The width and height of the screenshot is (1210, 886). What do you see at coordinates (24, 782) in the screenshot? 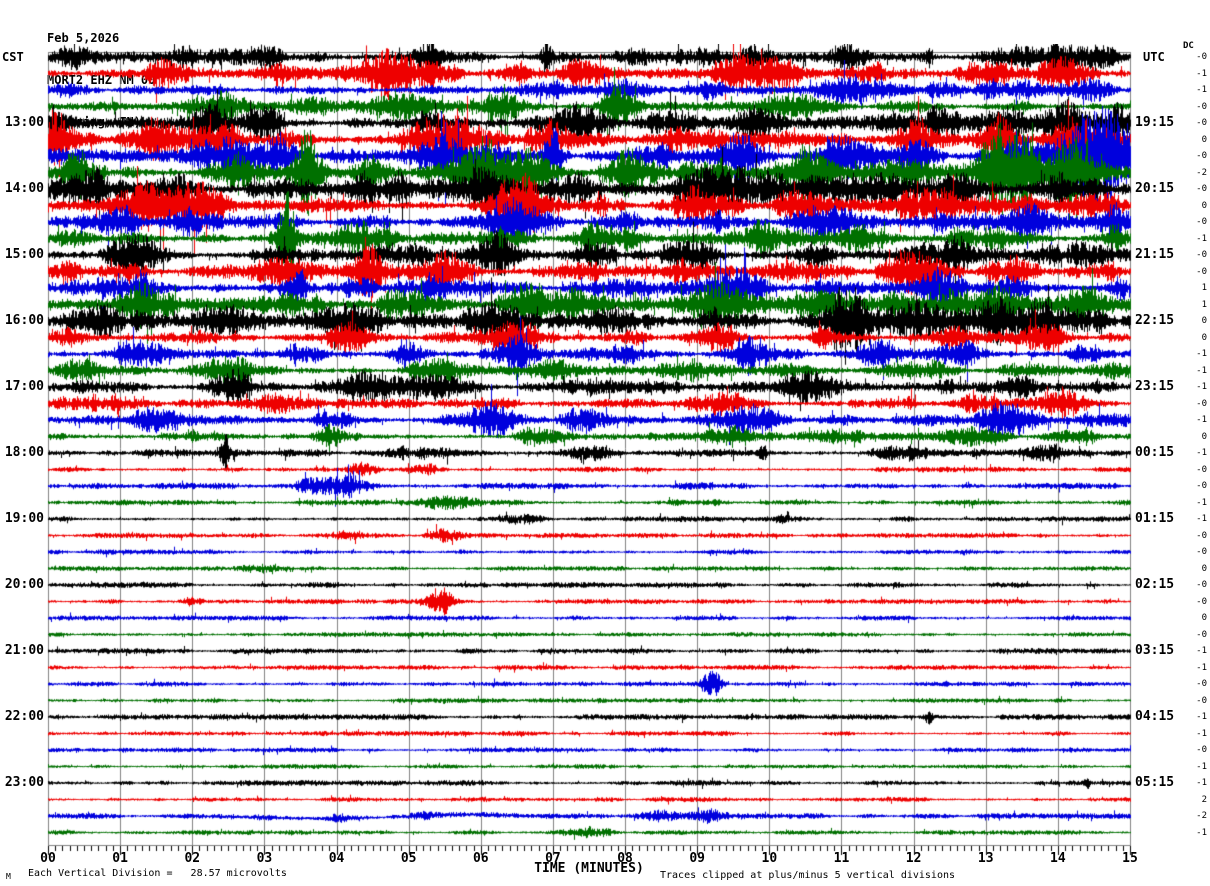
I see `cst-hour-label: 23:00` at bounding box center [24, 782].